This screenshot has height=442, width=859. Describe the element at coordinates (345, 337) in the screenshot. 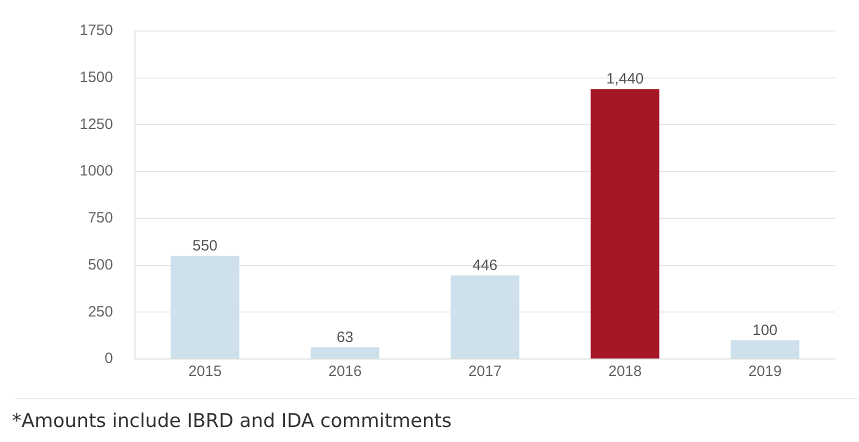

I see `data-label: 63` at that location.